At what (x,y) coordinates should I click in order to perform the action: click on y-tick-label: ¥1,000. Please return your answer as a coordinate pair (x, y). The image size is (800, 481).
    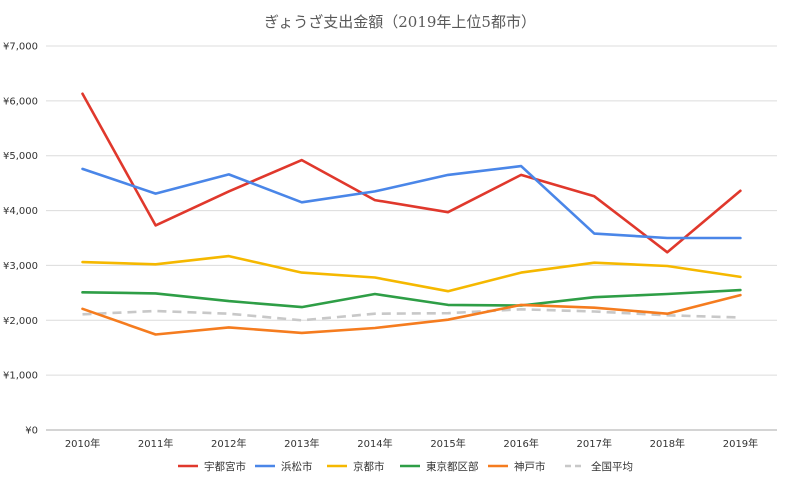
    Looking at the image, I should click on (20, 376).